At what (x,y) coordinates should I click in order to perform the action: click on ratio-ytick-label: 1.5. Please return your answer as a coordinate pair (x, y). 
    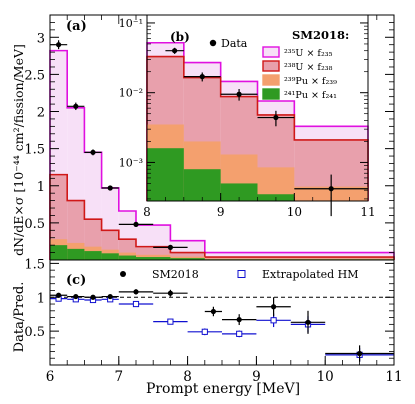
    Looking at the image, I should click on (34, 264).